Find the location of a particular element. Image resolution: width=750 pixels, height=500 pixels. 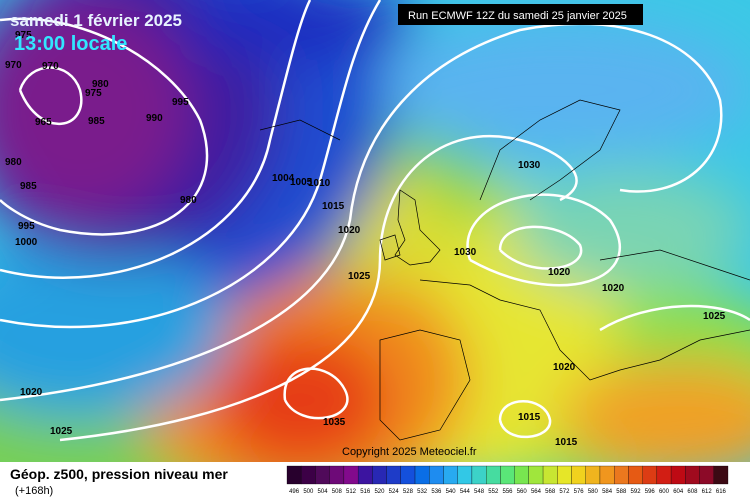

scale-label: 612 is located at coordinates (707, 492).